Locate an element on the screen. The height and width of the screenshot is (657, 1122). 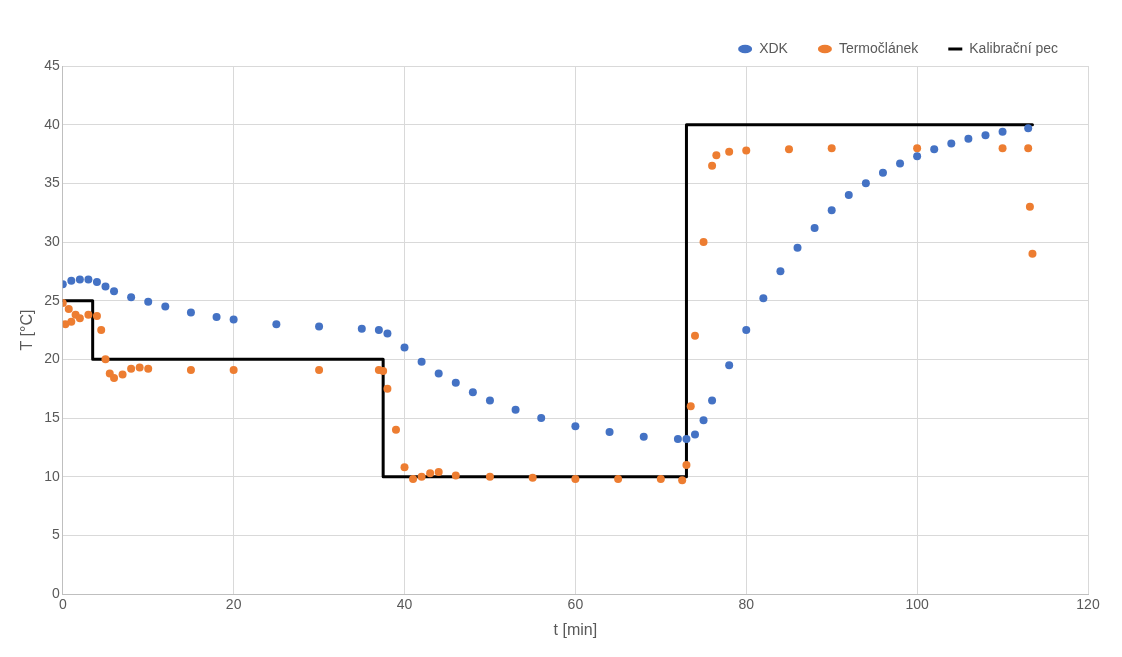
y-axis-title: T [°C] is located at coordinates (27, 330).